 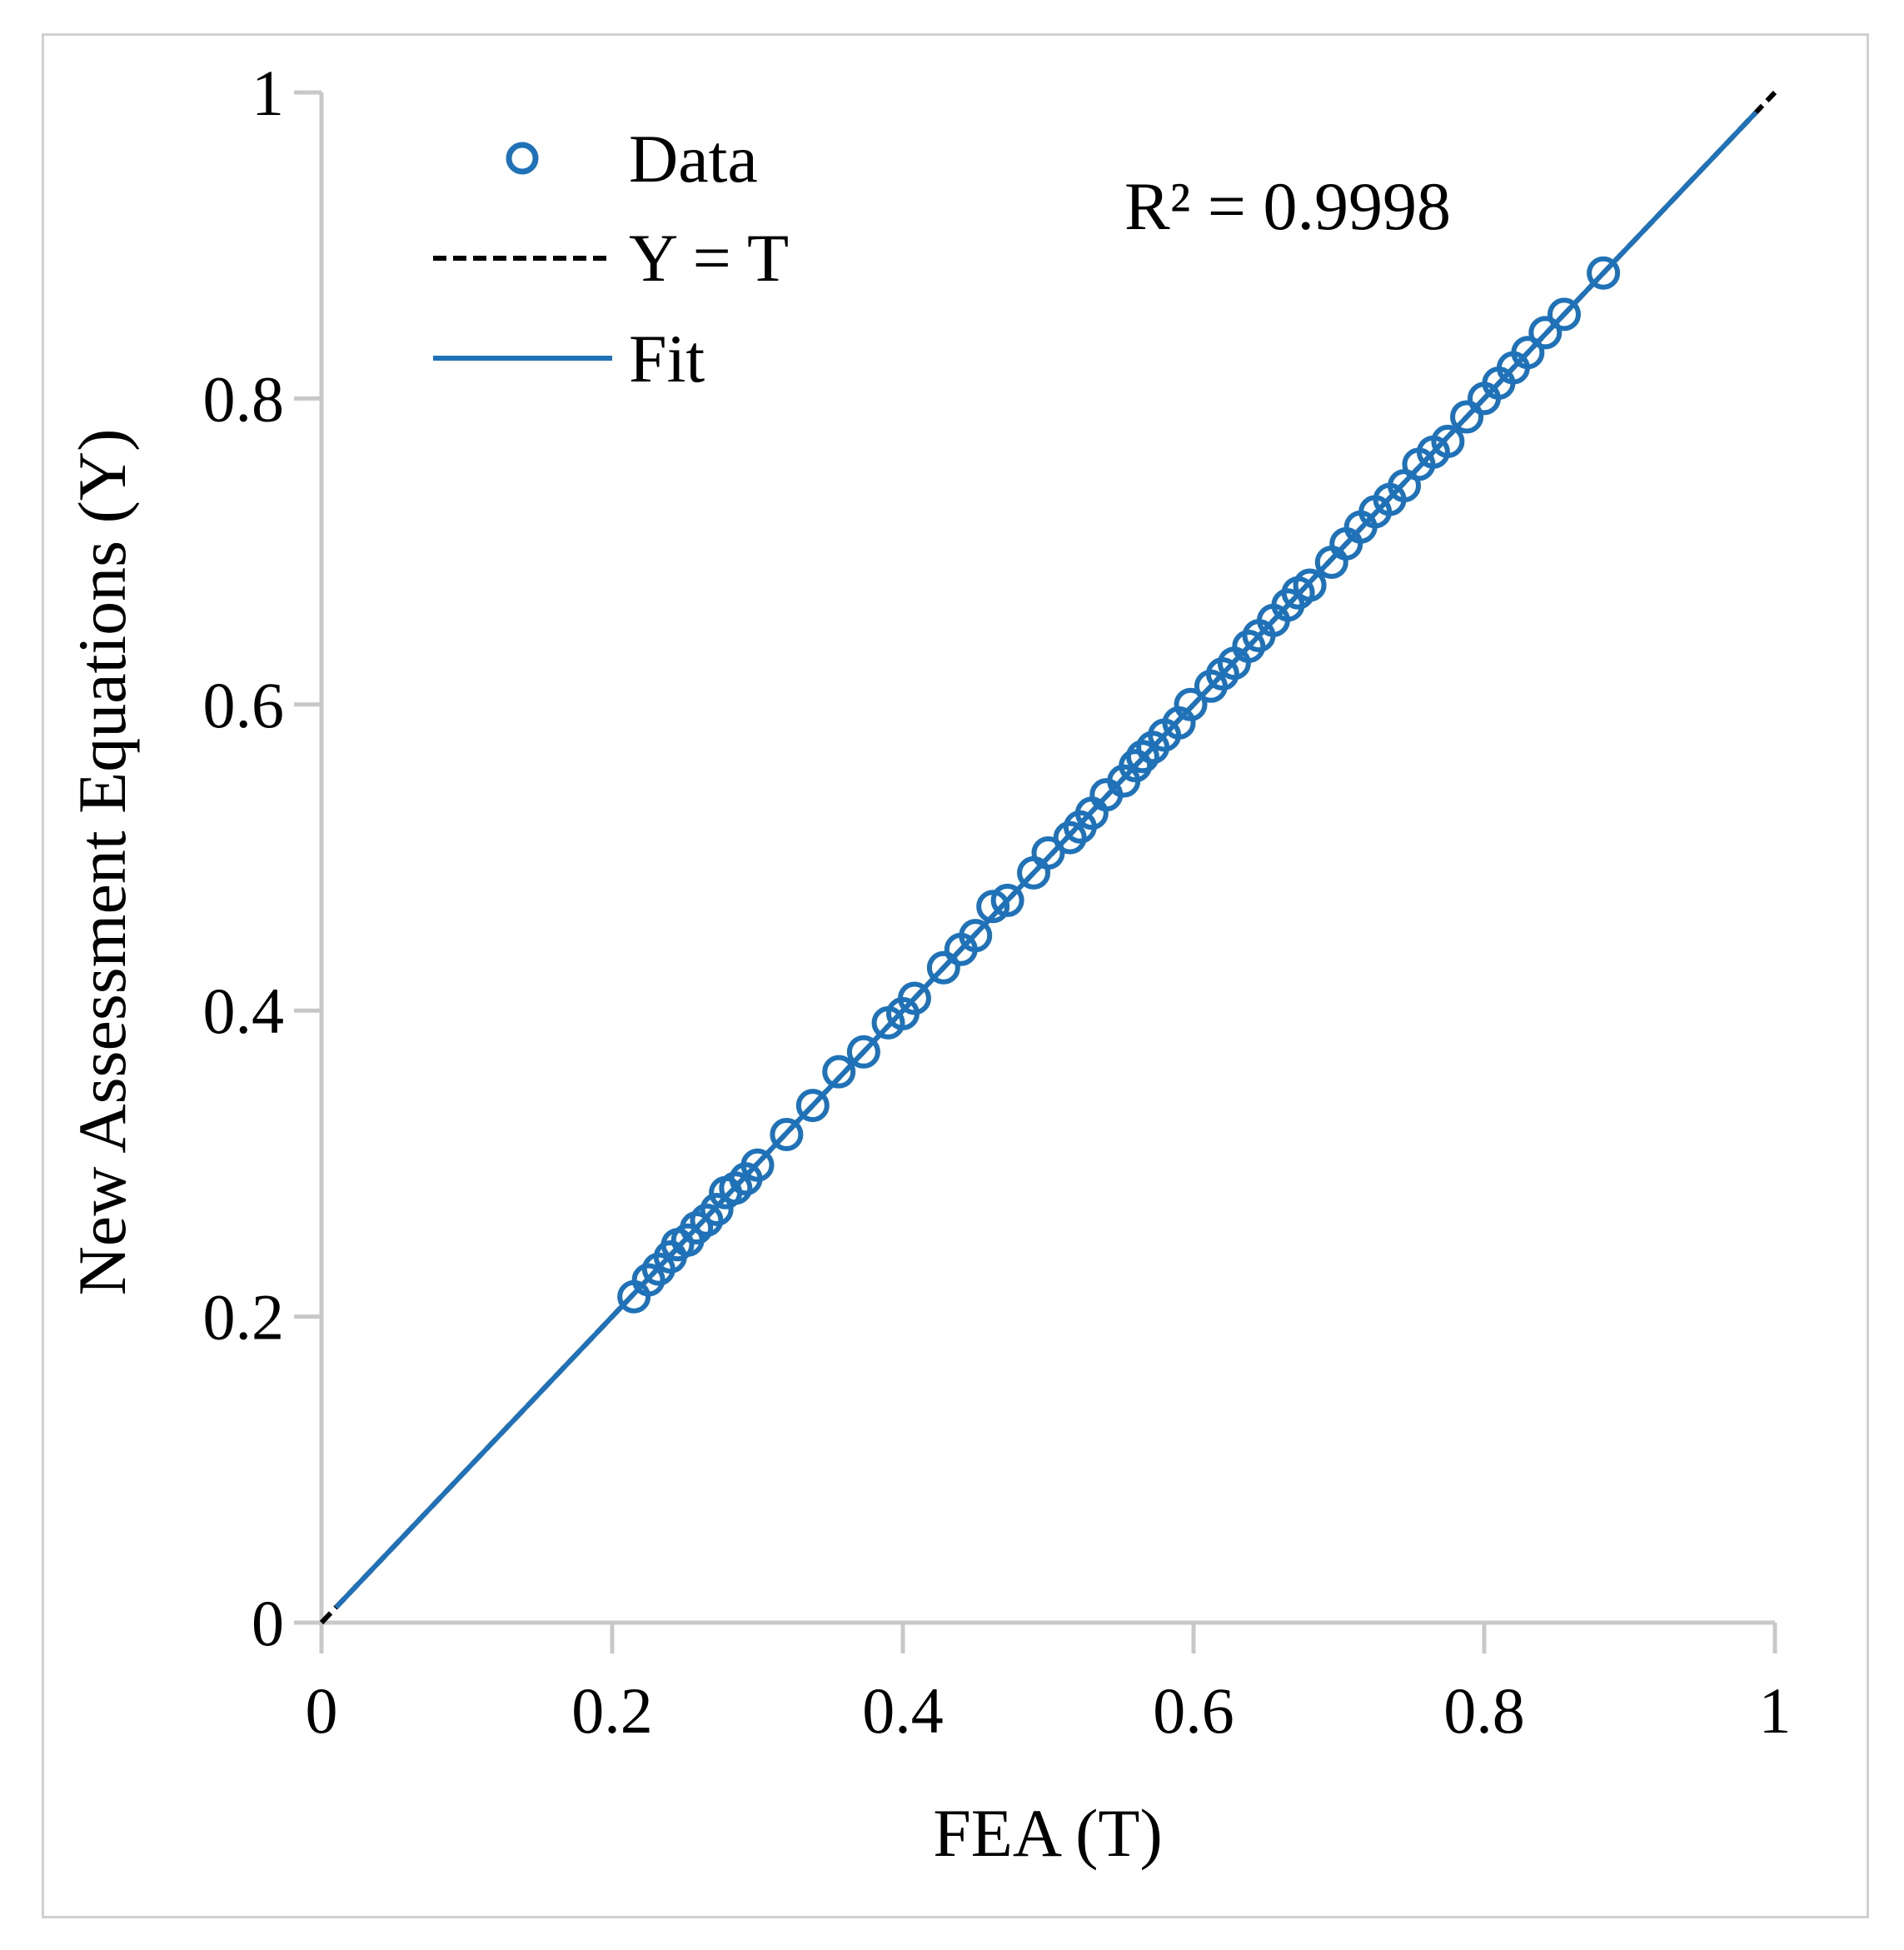 I want to click on y-axis-ticks: 0 0.2 0.4 0.6 0.8 1, so click(x=262, y=858).